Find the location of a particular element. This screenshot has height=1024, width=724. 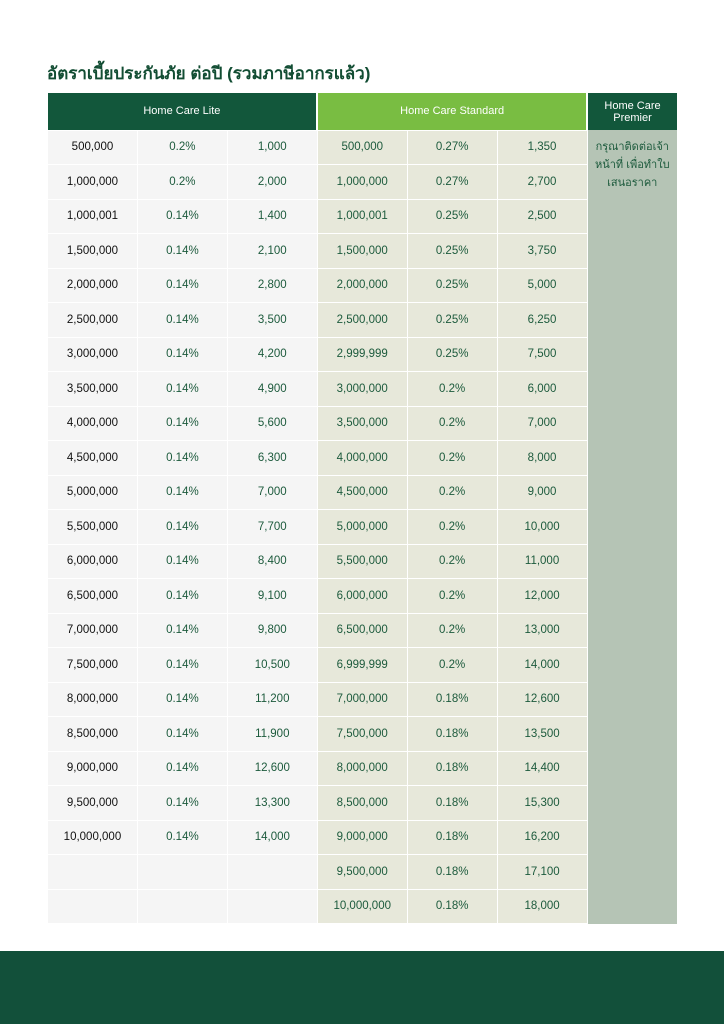

standard-cell: 3,000,000 is located at coordinates (362, 389).